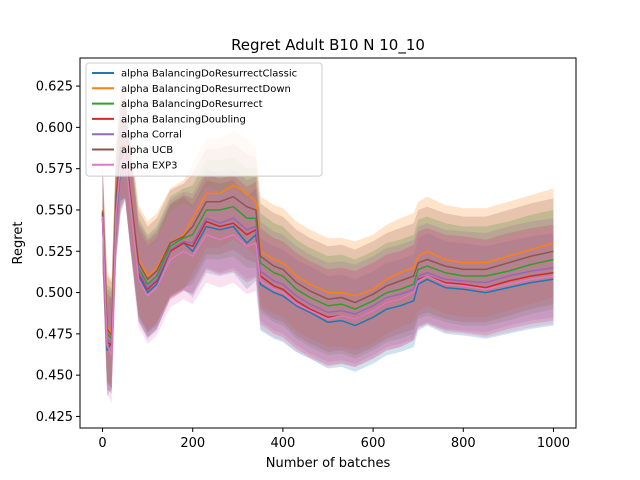 Image resolution: width=640 pixels, height=480 pixels. What do you see at coordinates (18, 243) in the screenshot?
I see `y-axis-label: Regret` at bounding box center [18, 243].